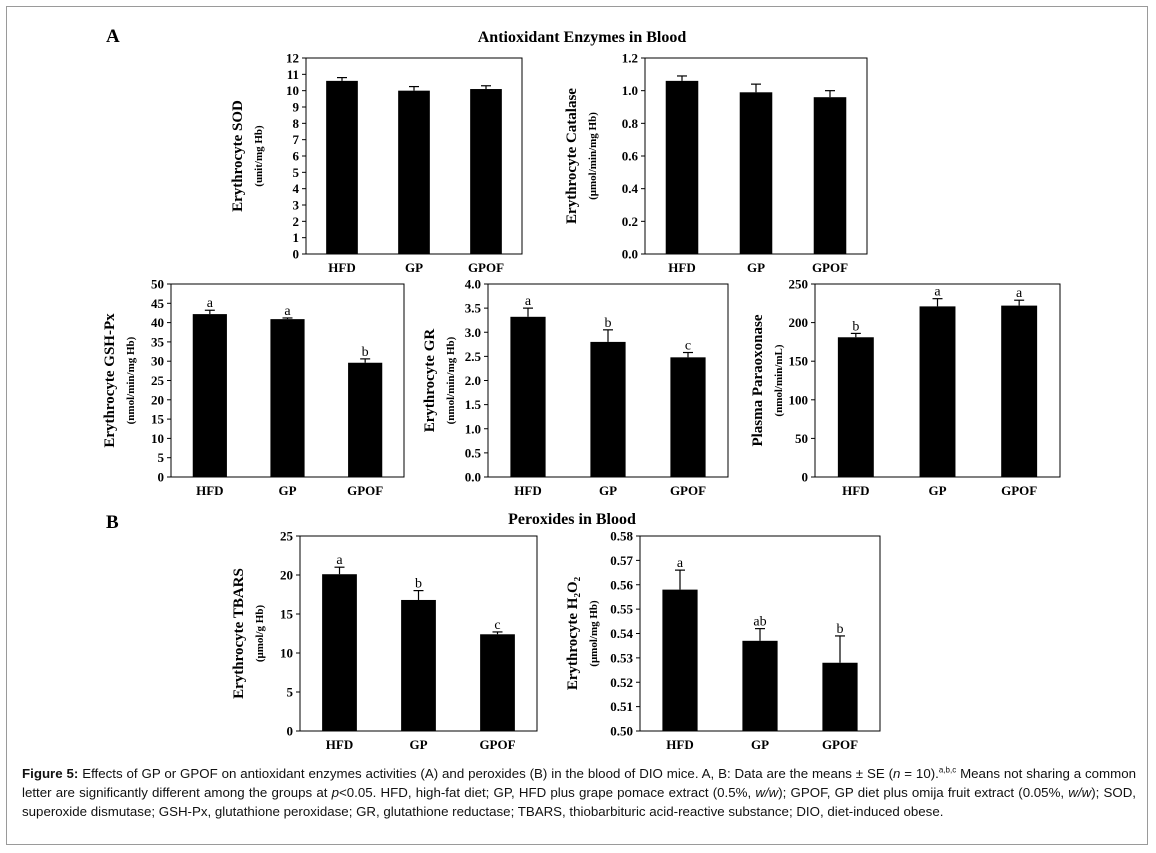 This screenshot has width=1156, height=853. Describe the element at coordinates (594, 633) in the screenshot. I see `h2o2-y-axis-unit: (μmol/mg Hb)` at that location.